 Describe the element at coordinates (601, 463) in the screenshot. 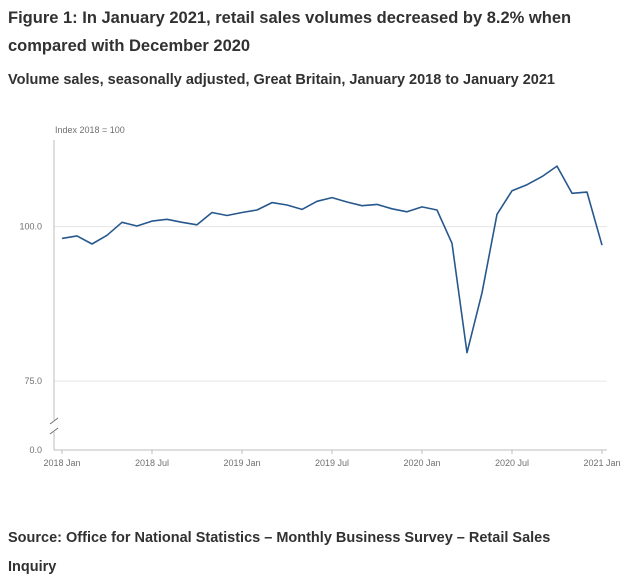

I see `x-tick-label: 2021 Jan` at that location.